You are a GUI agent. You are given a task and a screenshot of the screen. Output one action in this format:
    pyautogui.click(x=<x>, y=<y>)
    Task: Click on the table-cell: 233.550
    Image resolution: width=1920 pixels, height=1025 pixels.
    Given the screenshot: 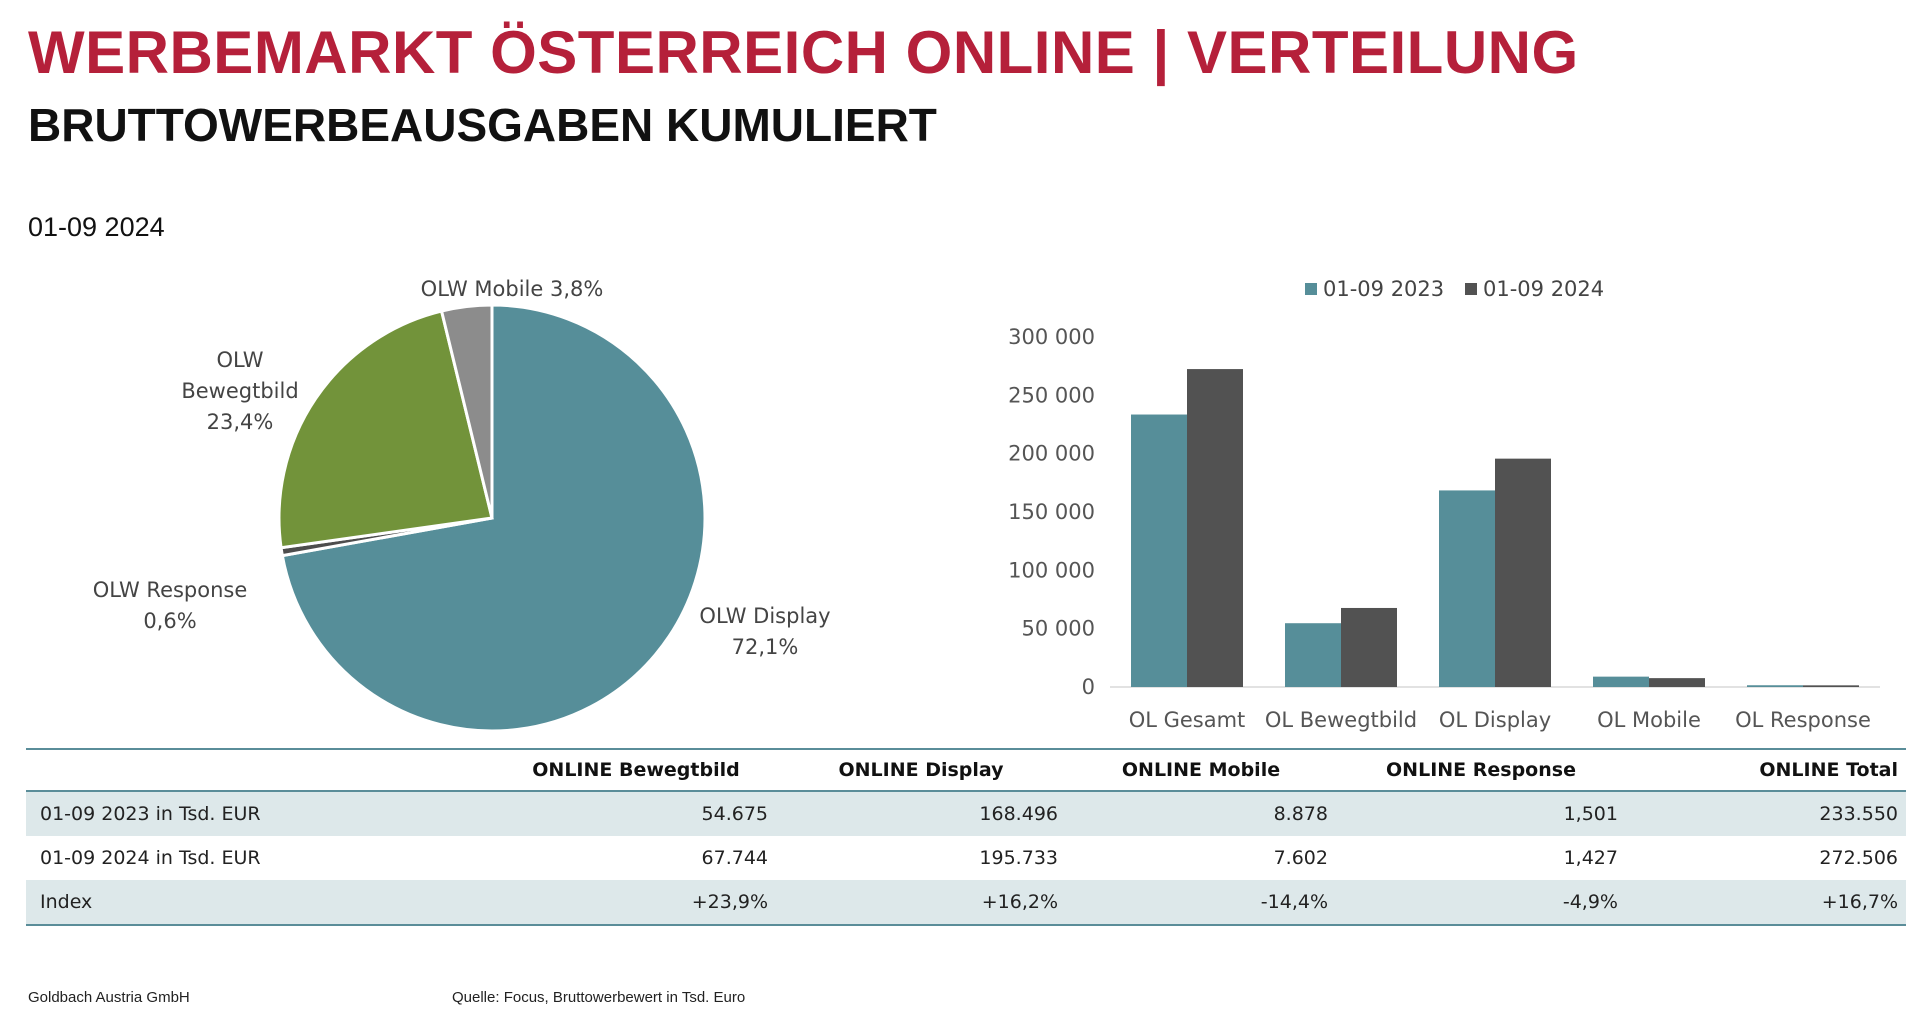 What is the action you would take?
    pyautogui.click(x=1766, y=813)
    